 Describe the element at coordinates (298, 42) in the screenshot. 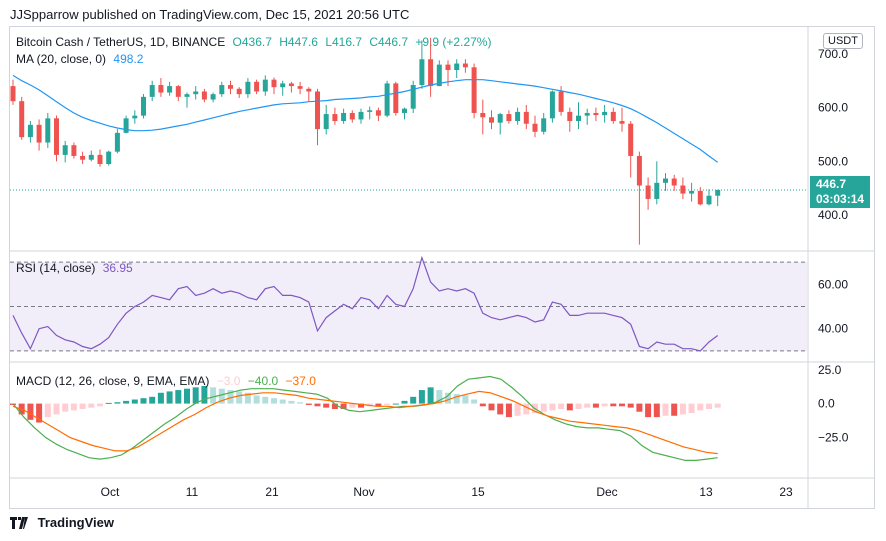

I see `ohlc-high: H447.6` at that location.